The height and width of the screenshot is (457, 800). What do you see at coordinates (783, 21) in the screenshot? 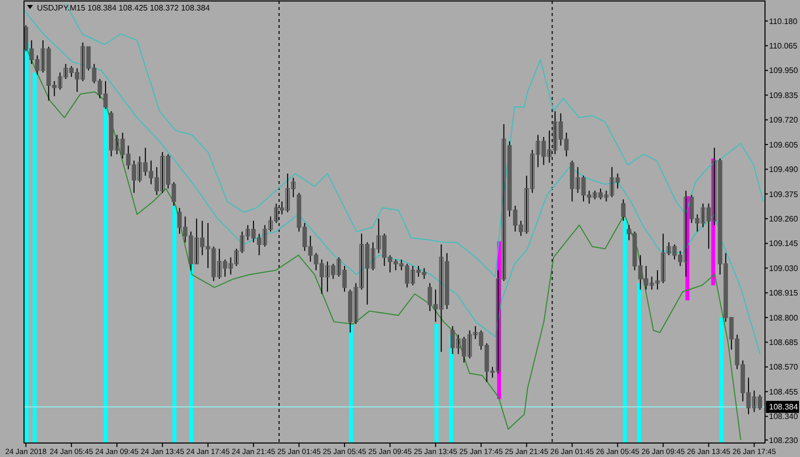
I see `y-tick-label: 110.180` at bounding box center [783, 21].